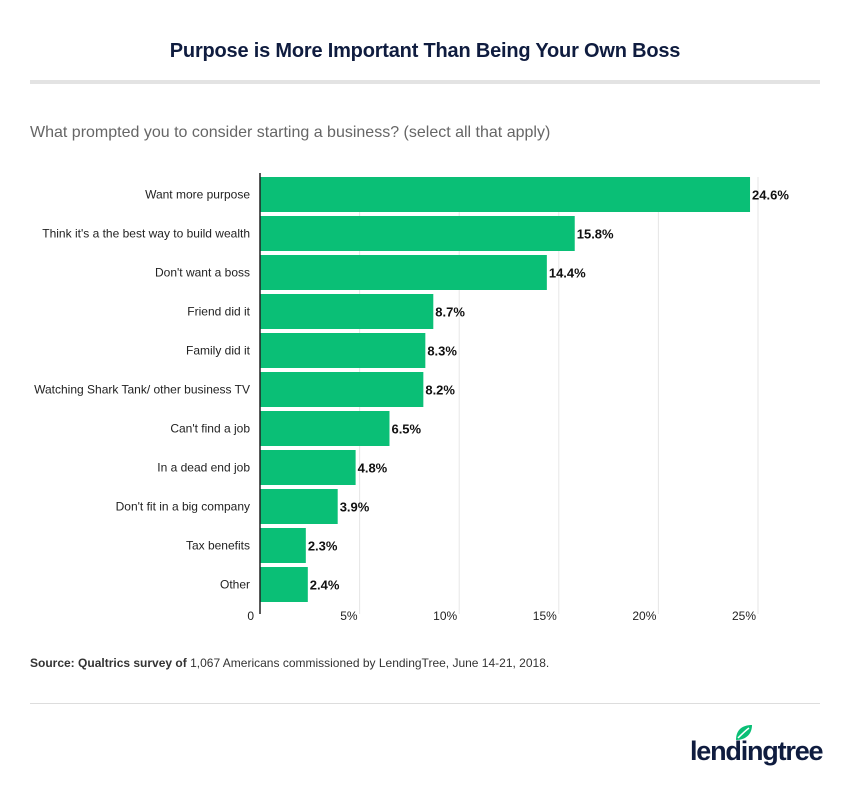 The image size is (850, 787). Describe the element at coordinates (323, 546) in the screenshot. I see `data-label: 2.3%` at that location.